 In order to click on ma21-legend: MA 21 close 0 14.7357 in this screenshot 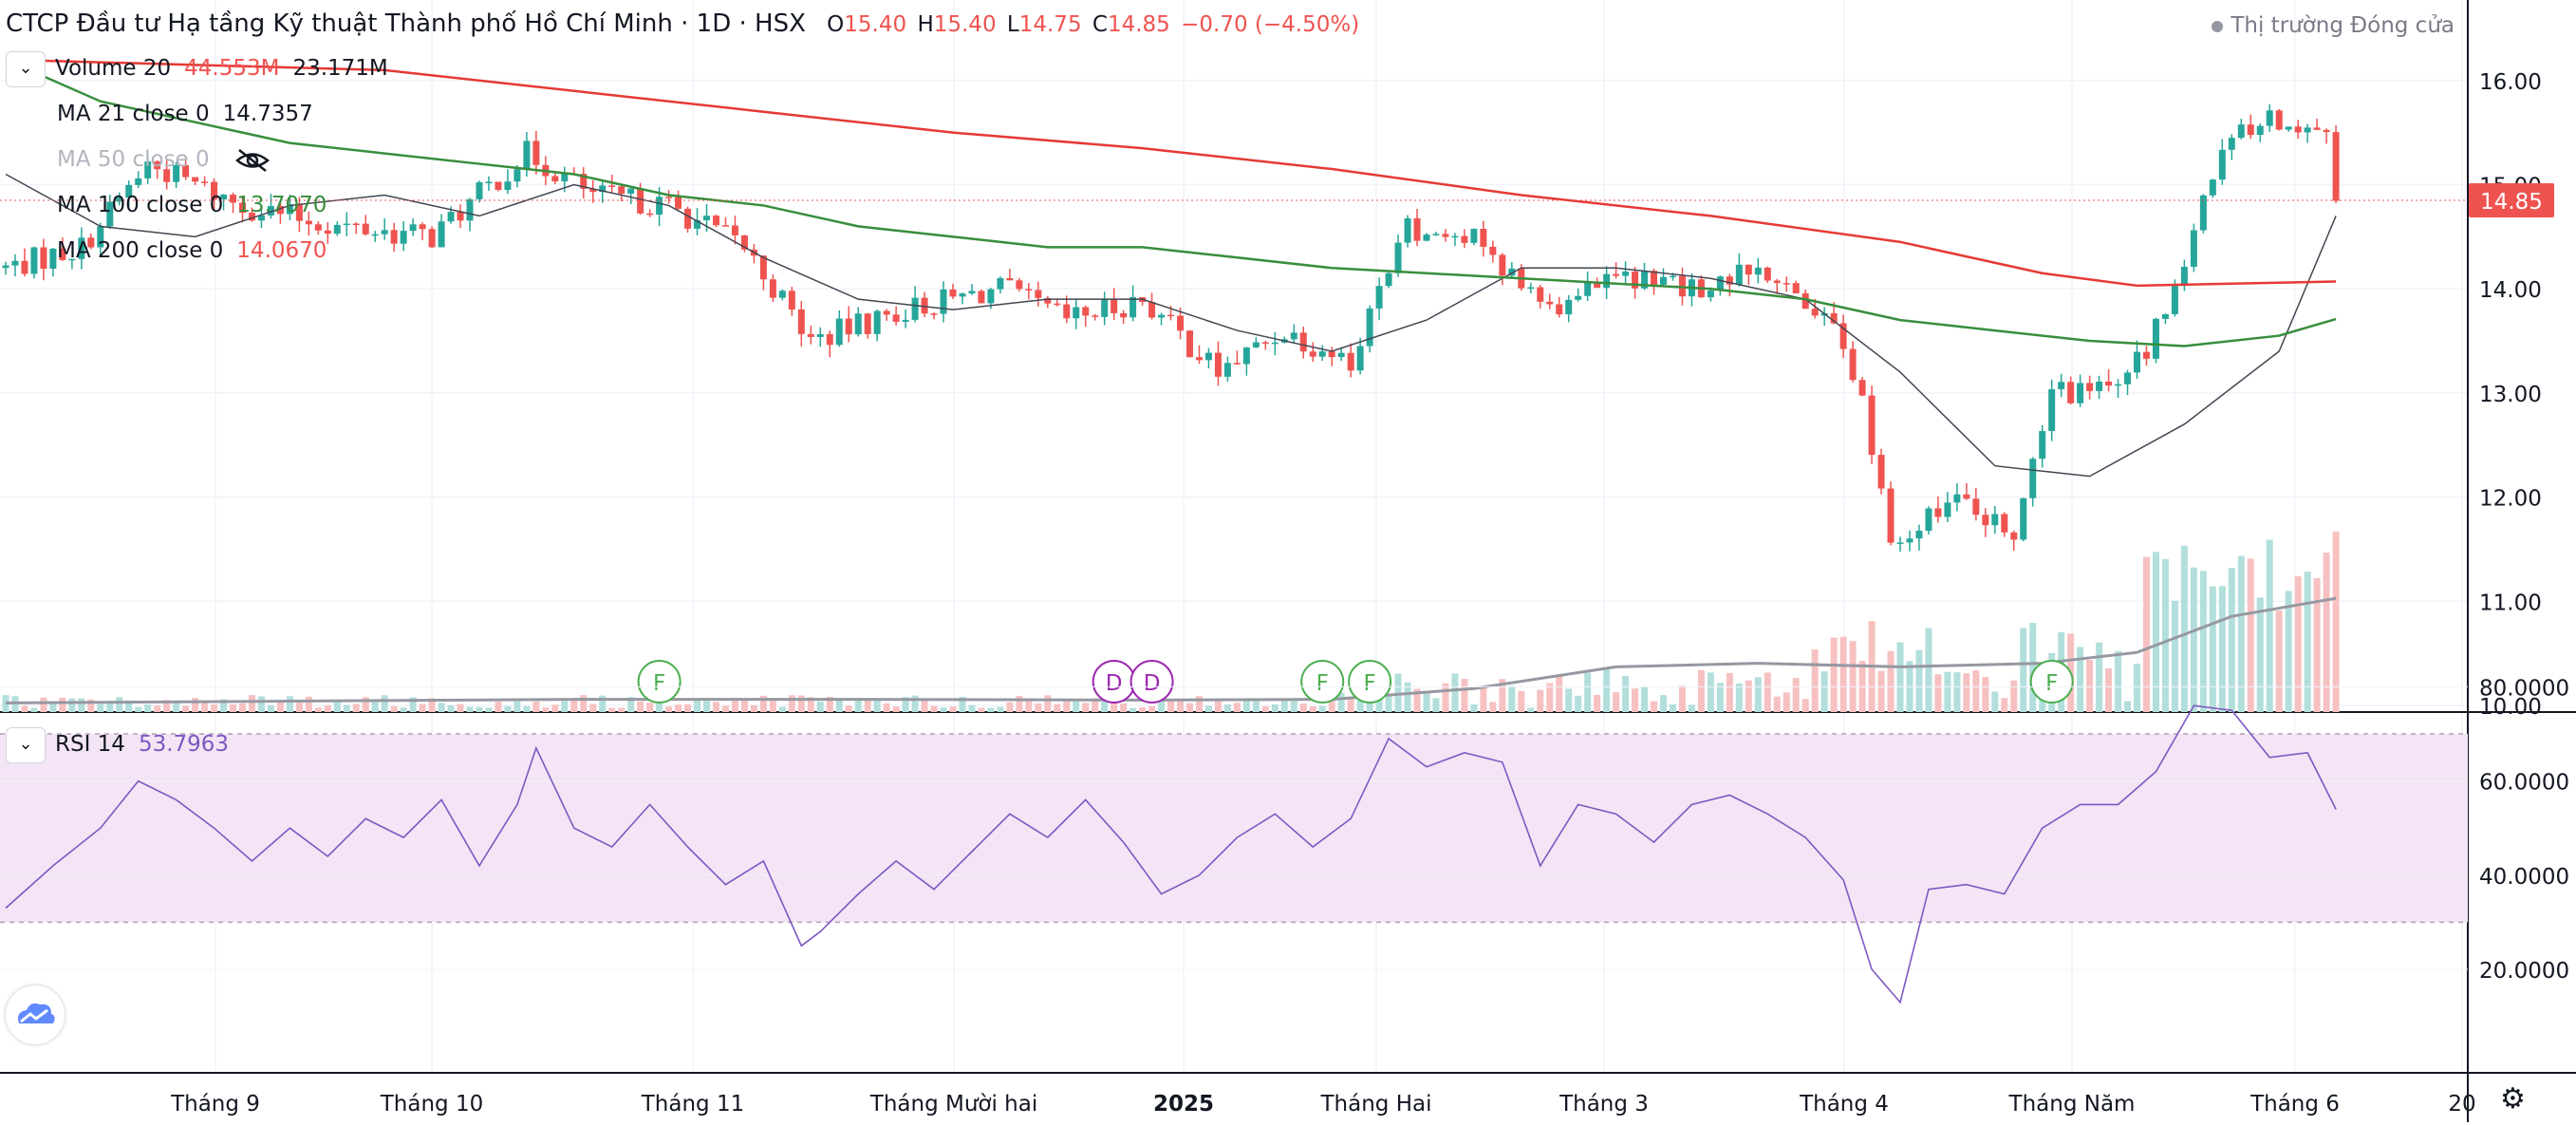, I will do `click(185, 114)`.